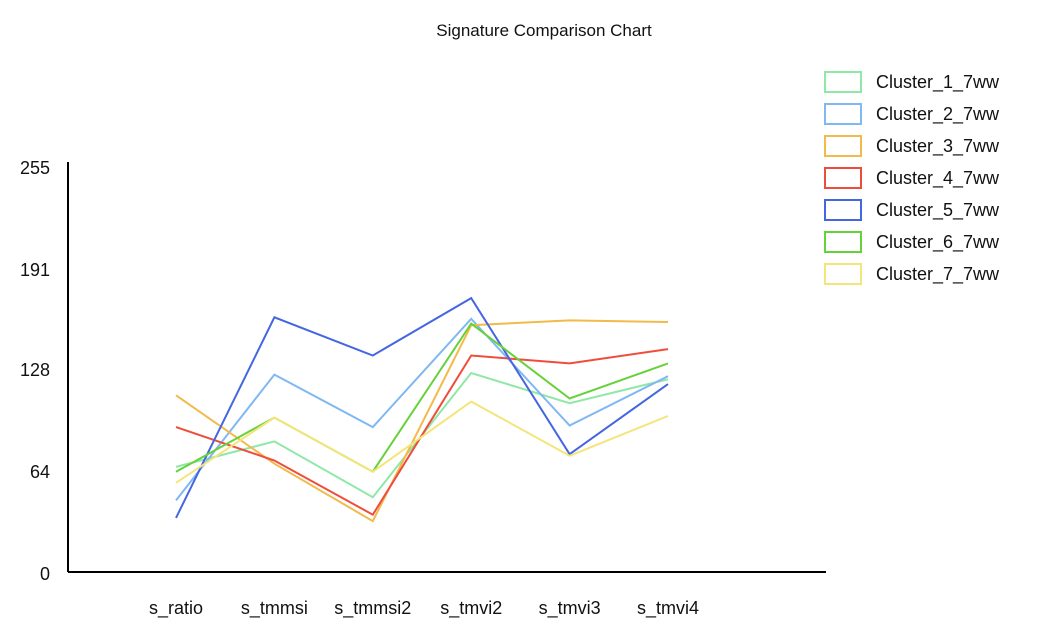  I want to click on legend-label: Cluster_1_7ww, so click(938, 82).